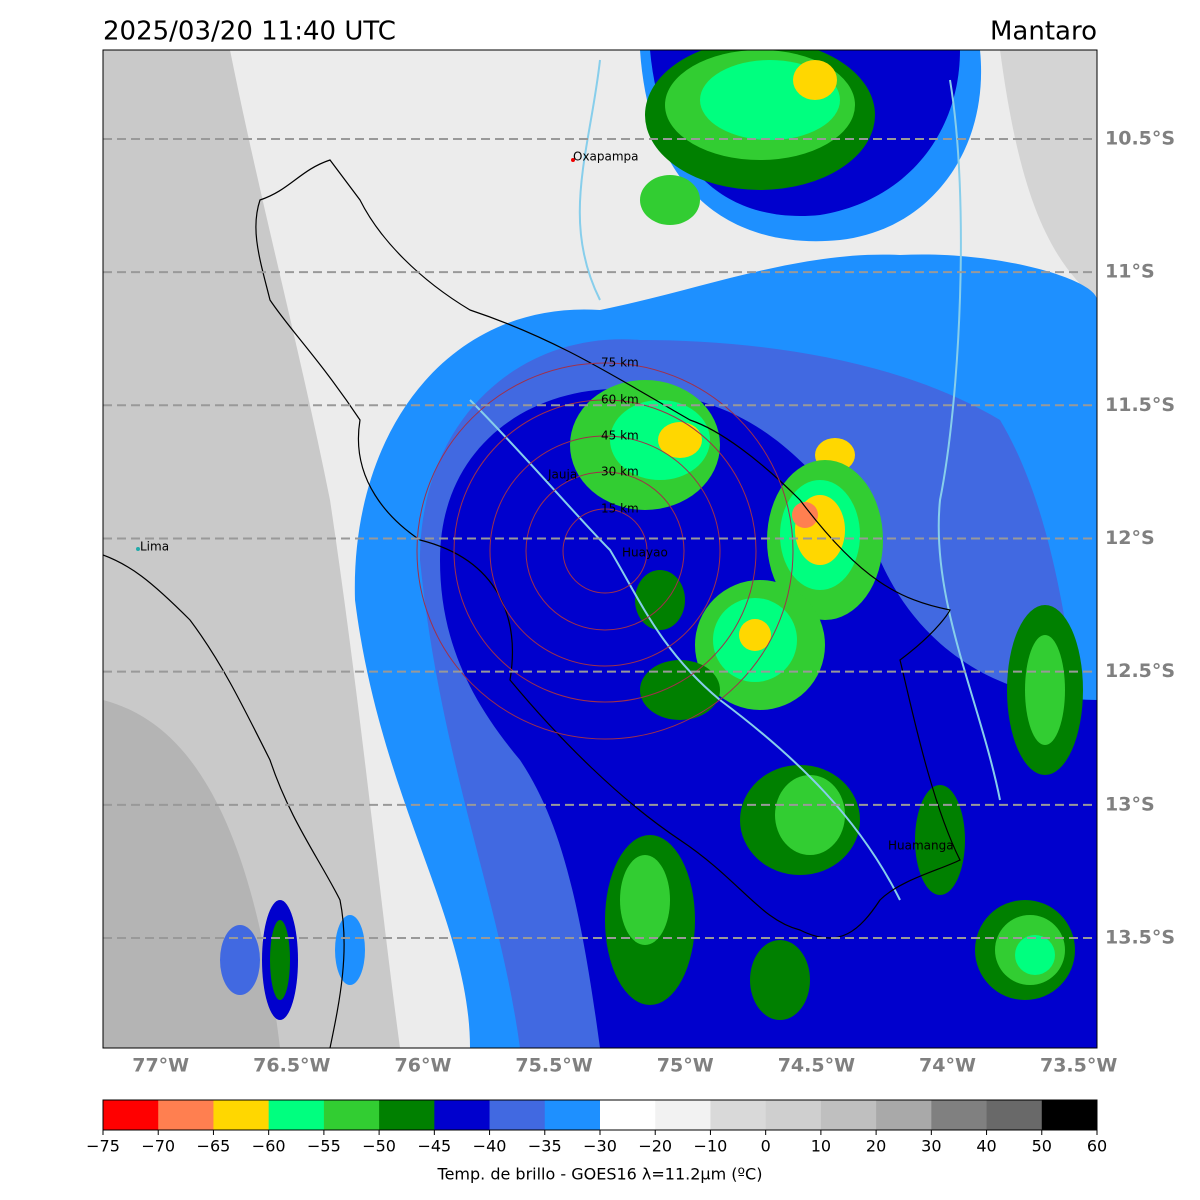 Image resolution: width=1200 pixels, height=1200 pixels. Describe the element at coordinates (423, 1066) in the screenshot. I see `lon-label: 76°W` at that location.